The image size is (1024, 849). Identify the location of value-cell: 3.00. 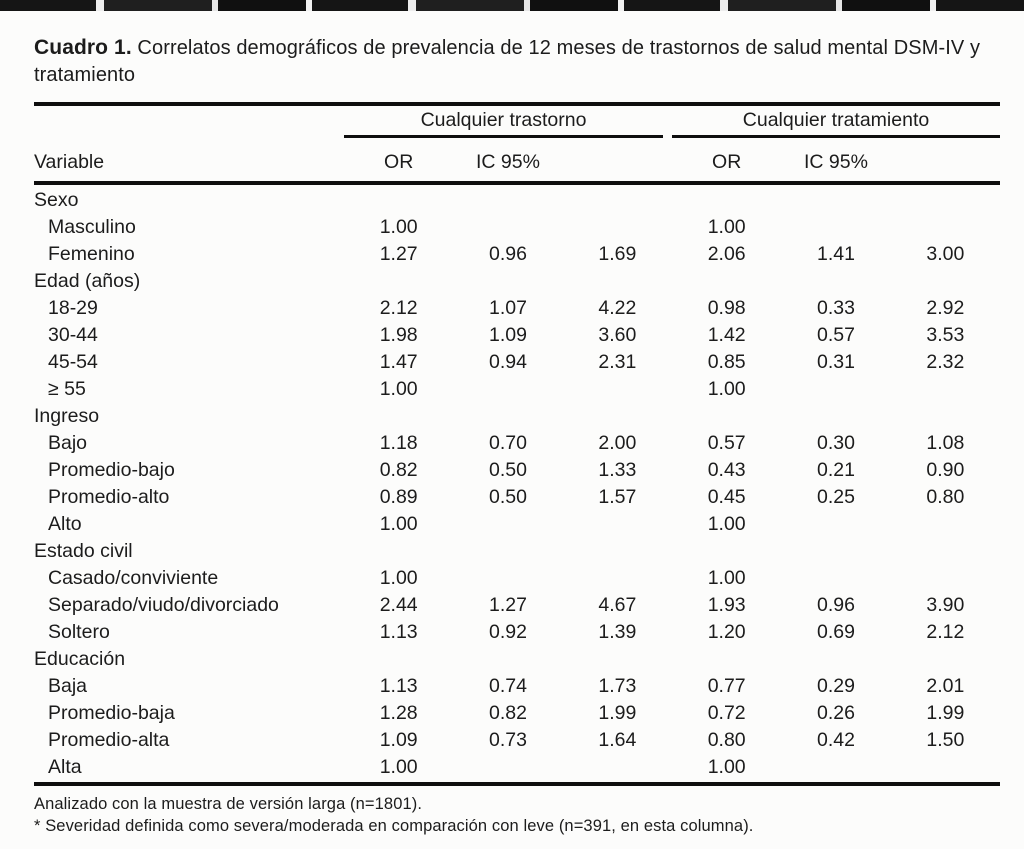
(945, 254).